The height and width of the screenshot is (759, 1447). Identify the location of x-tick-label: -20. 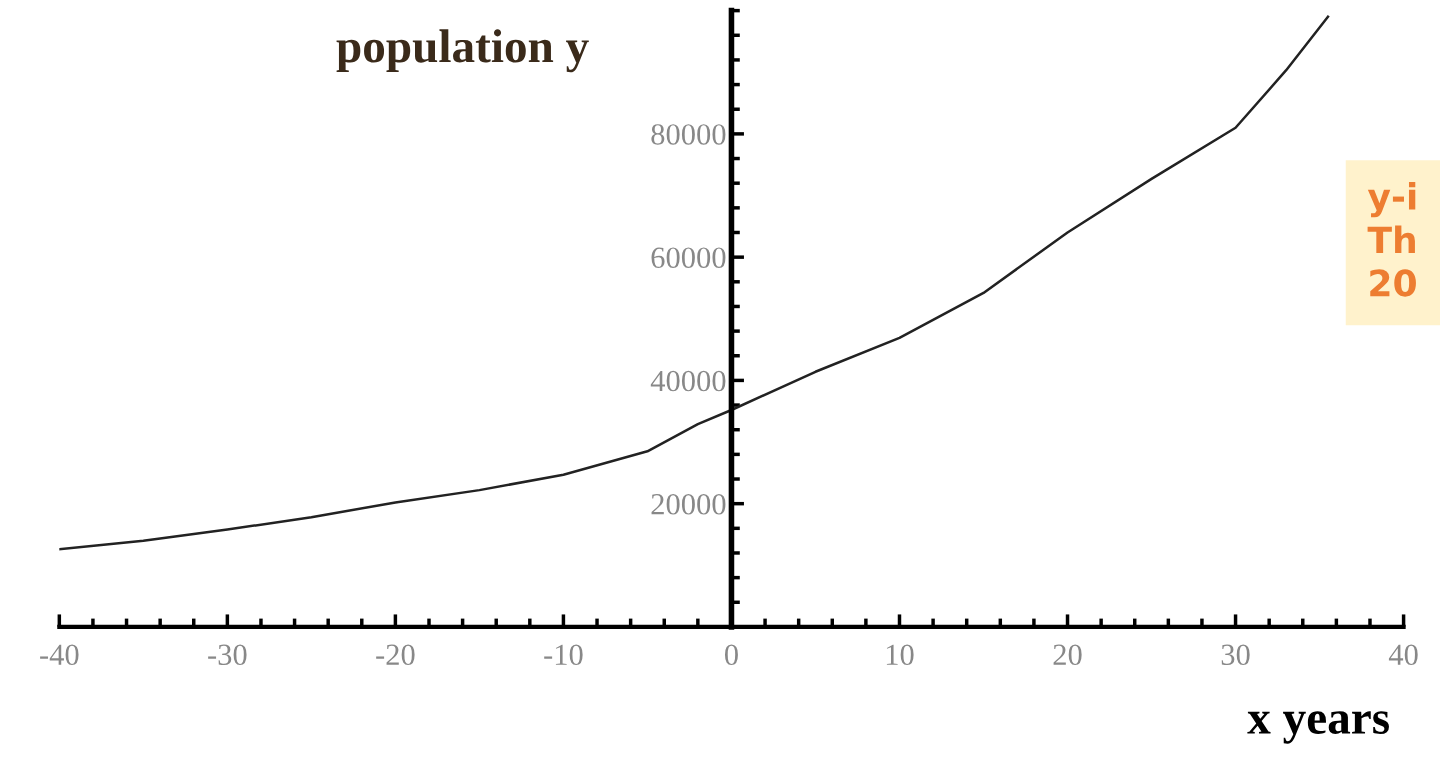
(395, 655).